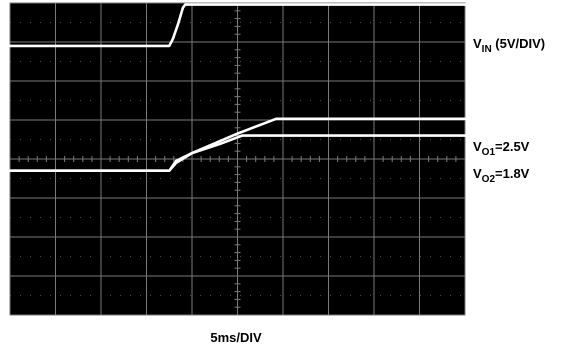 The height and width of the screenshot is (352, 587). Describe the element at coordinates (509, 45) in the screenshot. I see `series-label-vin: VIN (5V/DIV)` at that location.